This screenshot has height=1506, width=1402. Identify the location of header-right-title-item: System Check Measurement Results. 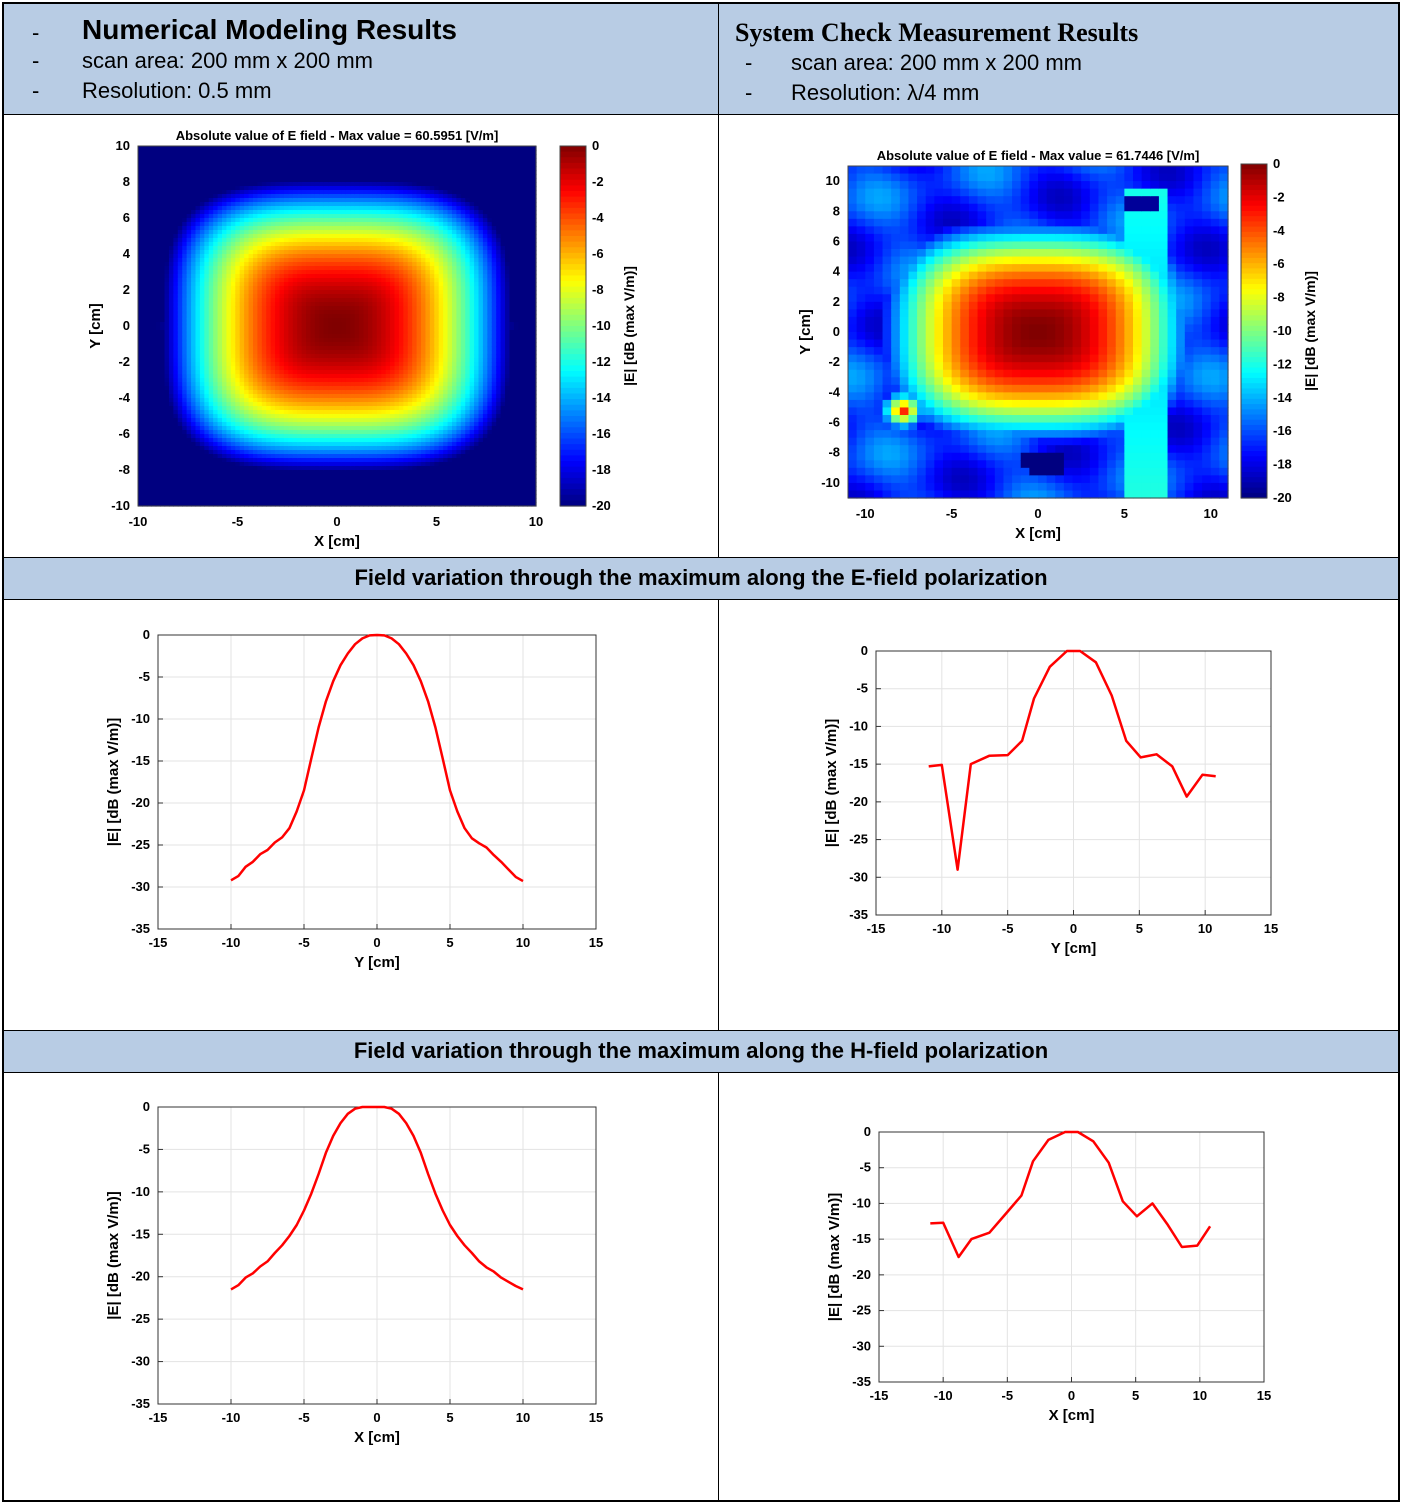
(1066, 34).